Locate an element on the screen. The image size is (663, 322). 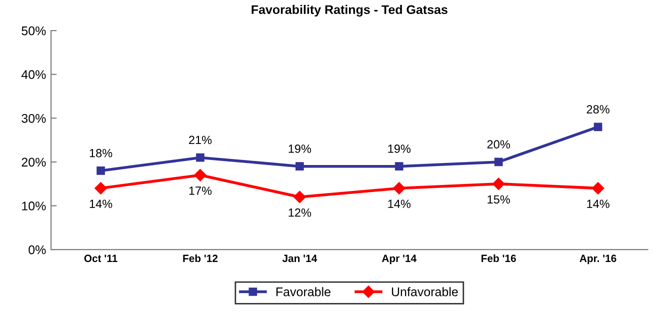
data-label: 17% is located at coordinates (200, 190).